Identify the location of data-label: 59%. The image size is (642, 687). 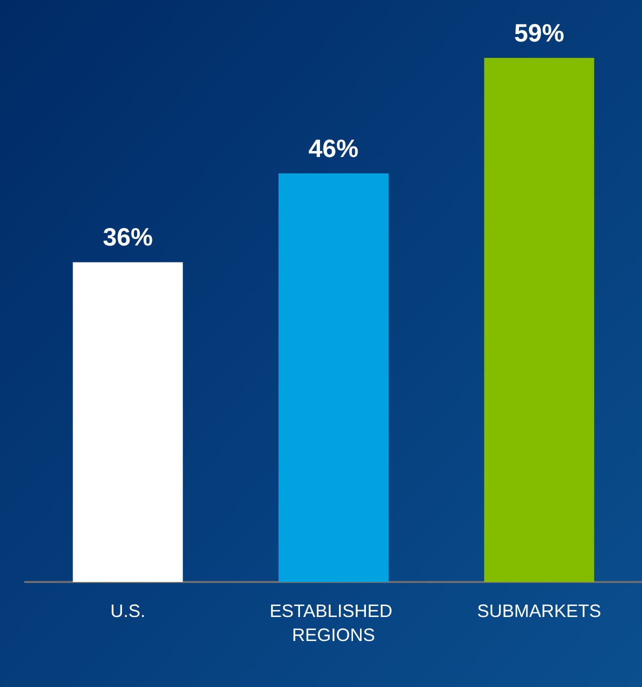
(539, 33).